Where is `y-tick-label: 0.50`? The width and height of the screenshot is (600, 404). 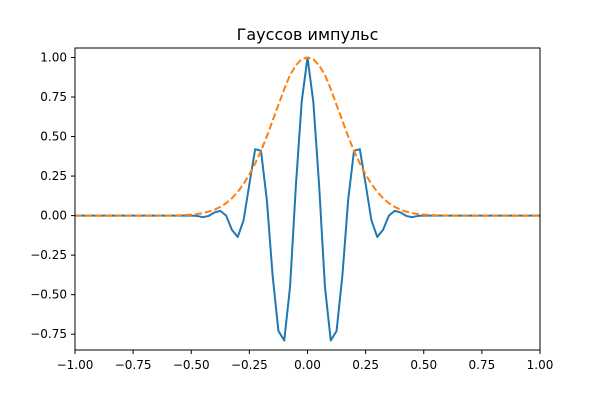 y-tick-label: 0.50 is located at coordinates (53, 137).